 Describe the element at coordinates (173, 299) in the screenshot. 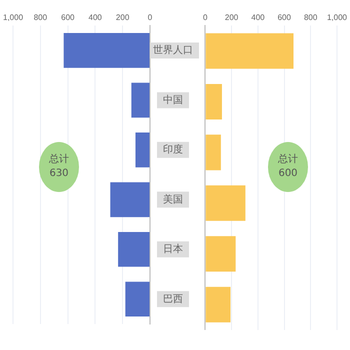

I see `y-tick-label: 巴西` at that location.